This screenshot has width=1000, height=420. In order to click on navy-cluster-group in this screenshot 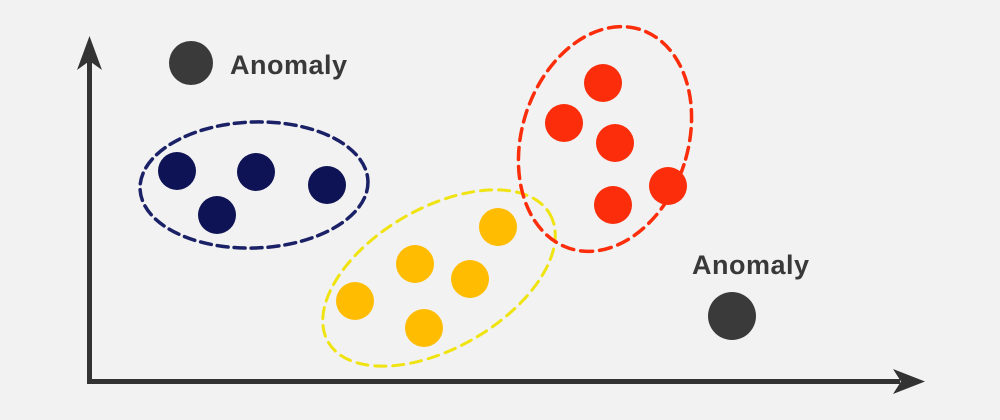, I will do `click(254, 185)`.